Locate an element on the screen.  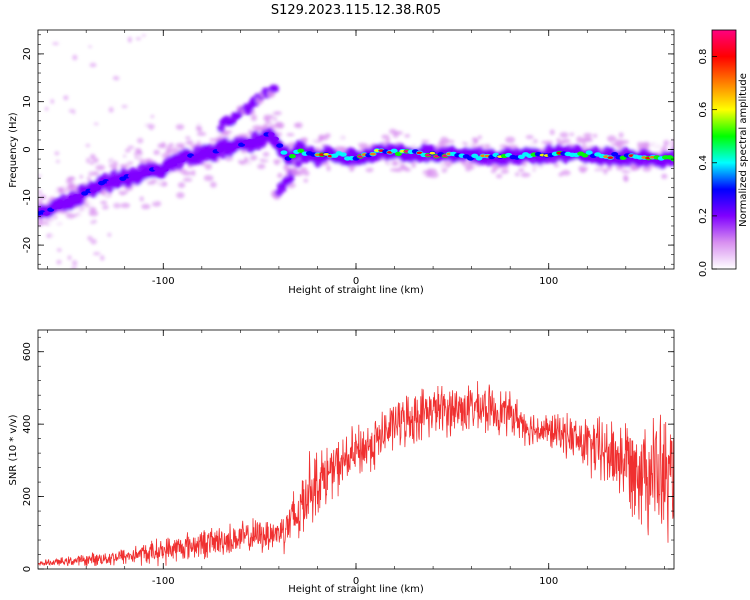
y-tick-label: 400 is located at coordinates (27, 424).